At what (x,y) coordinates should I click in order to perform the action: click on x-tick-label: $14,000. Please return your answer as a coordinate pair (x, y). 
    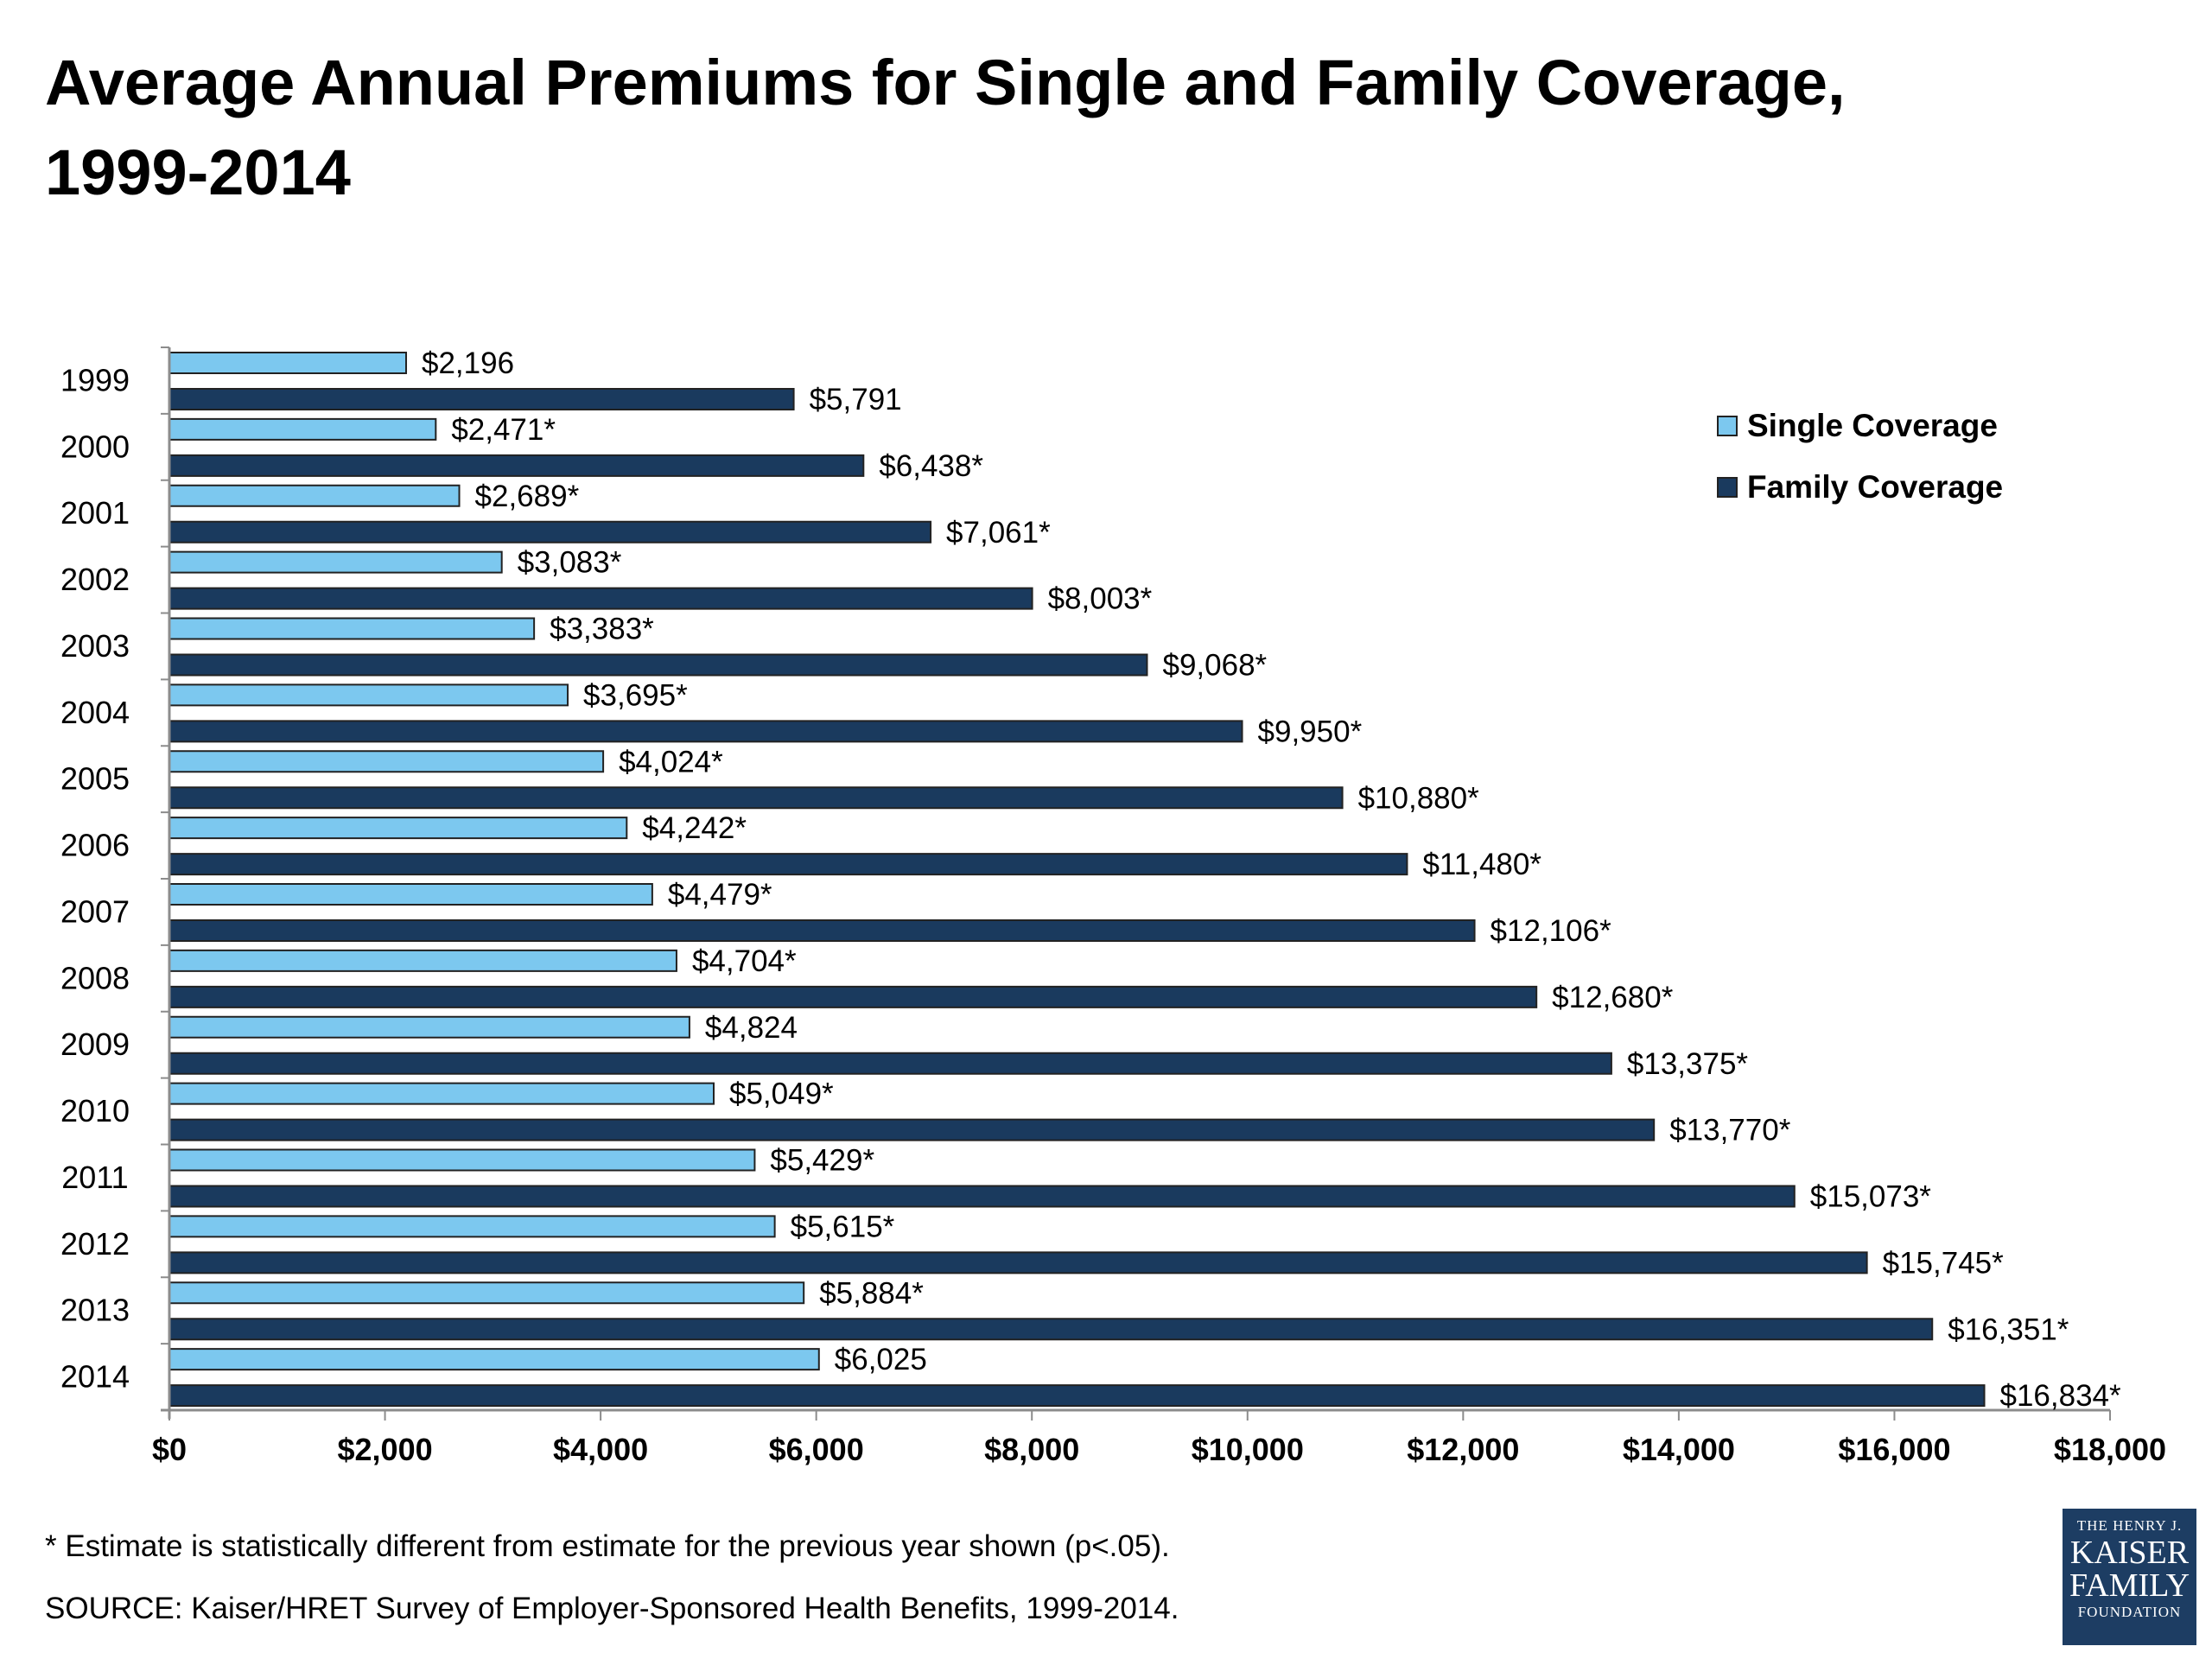
    Looking at the image, I should click on (1679, 1449).